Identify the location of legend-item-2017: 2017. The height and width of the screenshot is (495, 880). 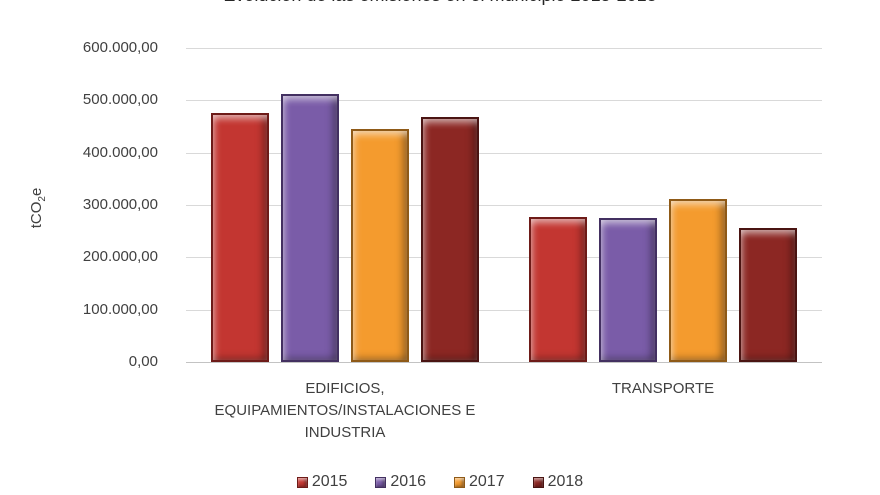
(479, 482).